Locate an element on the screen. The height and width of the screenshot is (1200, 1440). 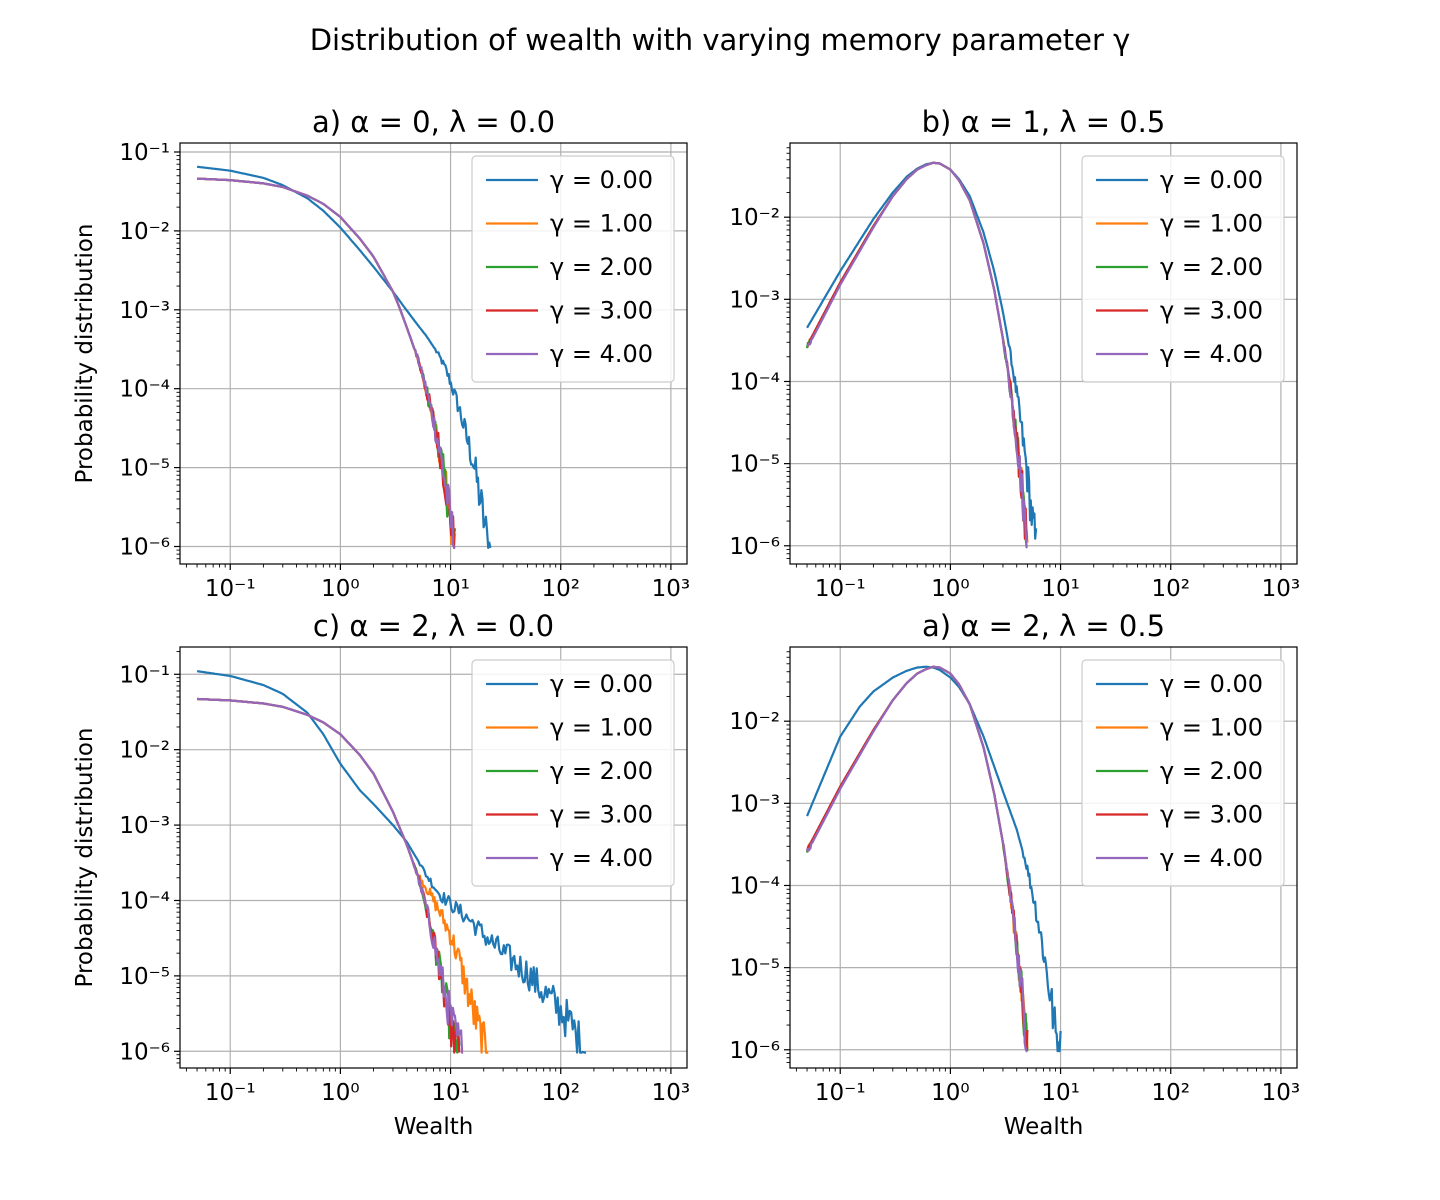
ticks: 10⁻¹ 10⁰ 10¹ 10² 10³ 10⁻⁶ 10⁻⁵ 10⁻⁴ 10⁻³ 10⁻² 10⁻¹ is located at coordinates (404, 884).